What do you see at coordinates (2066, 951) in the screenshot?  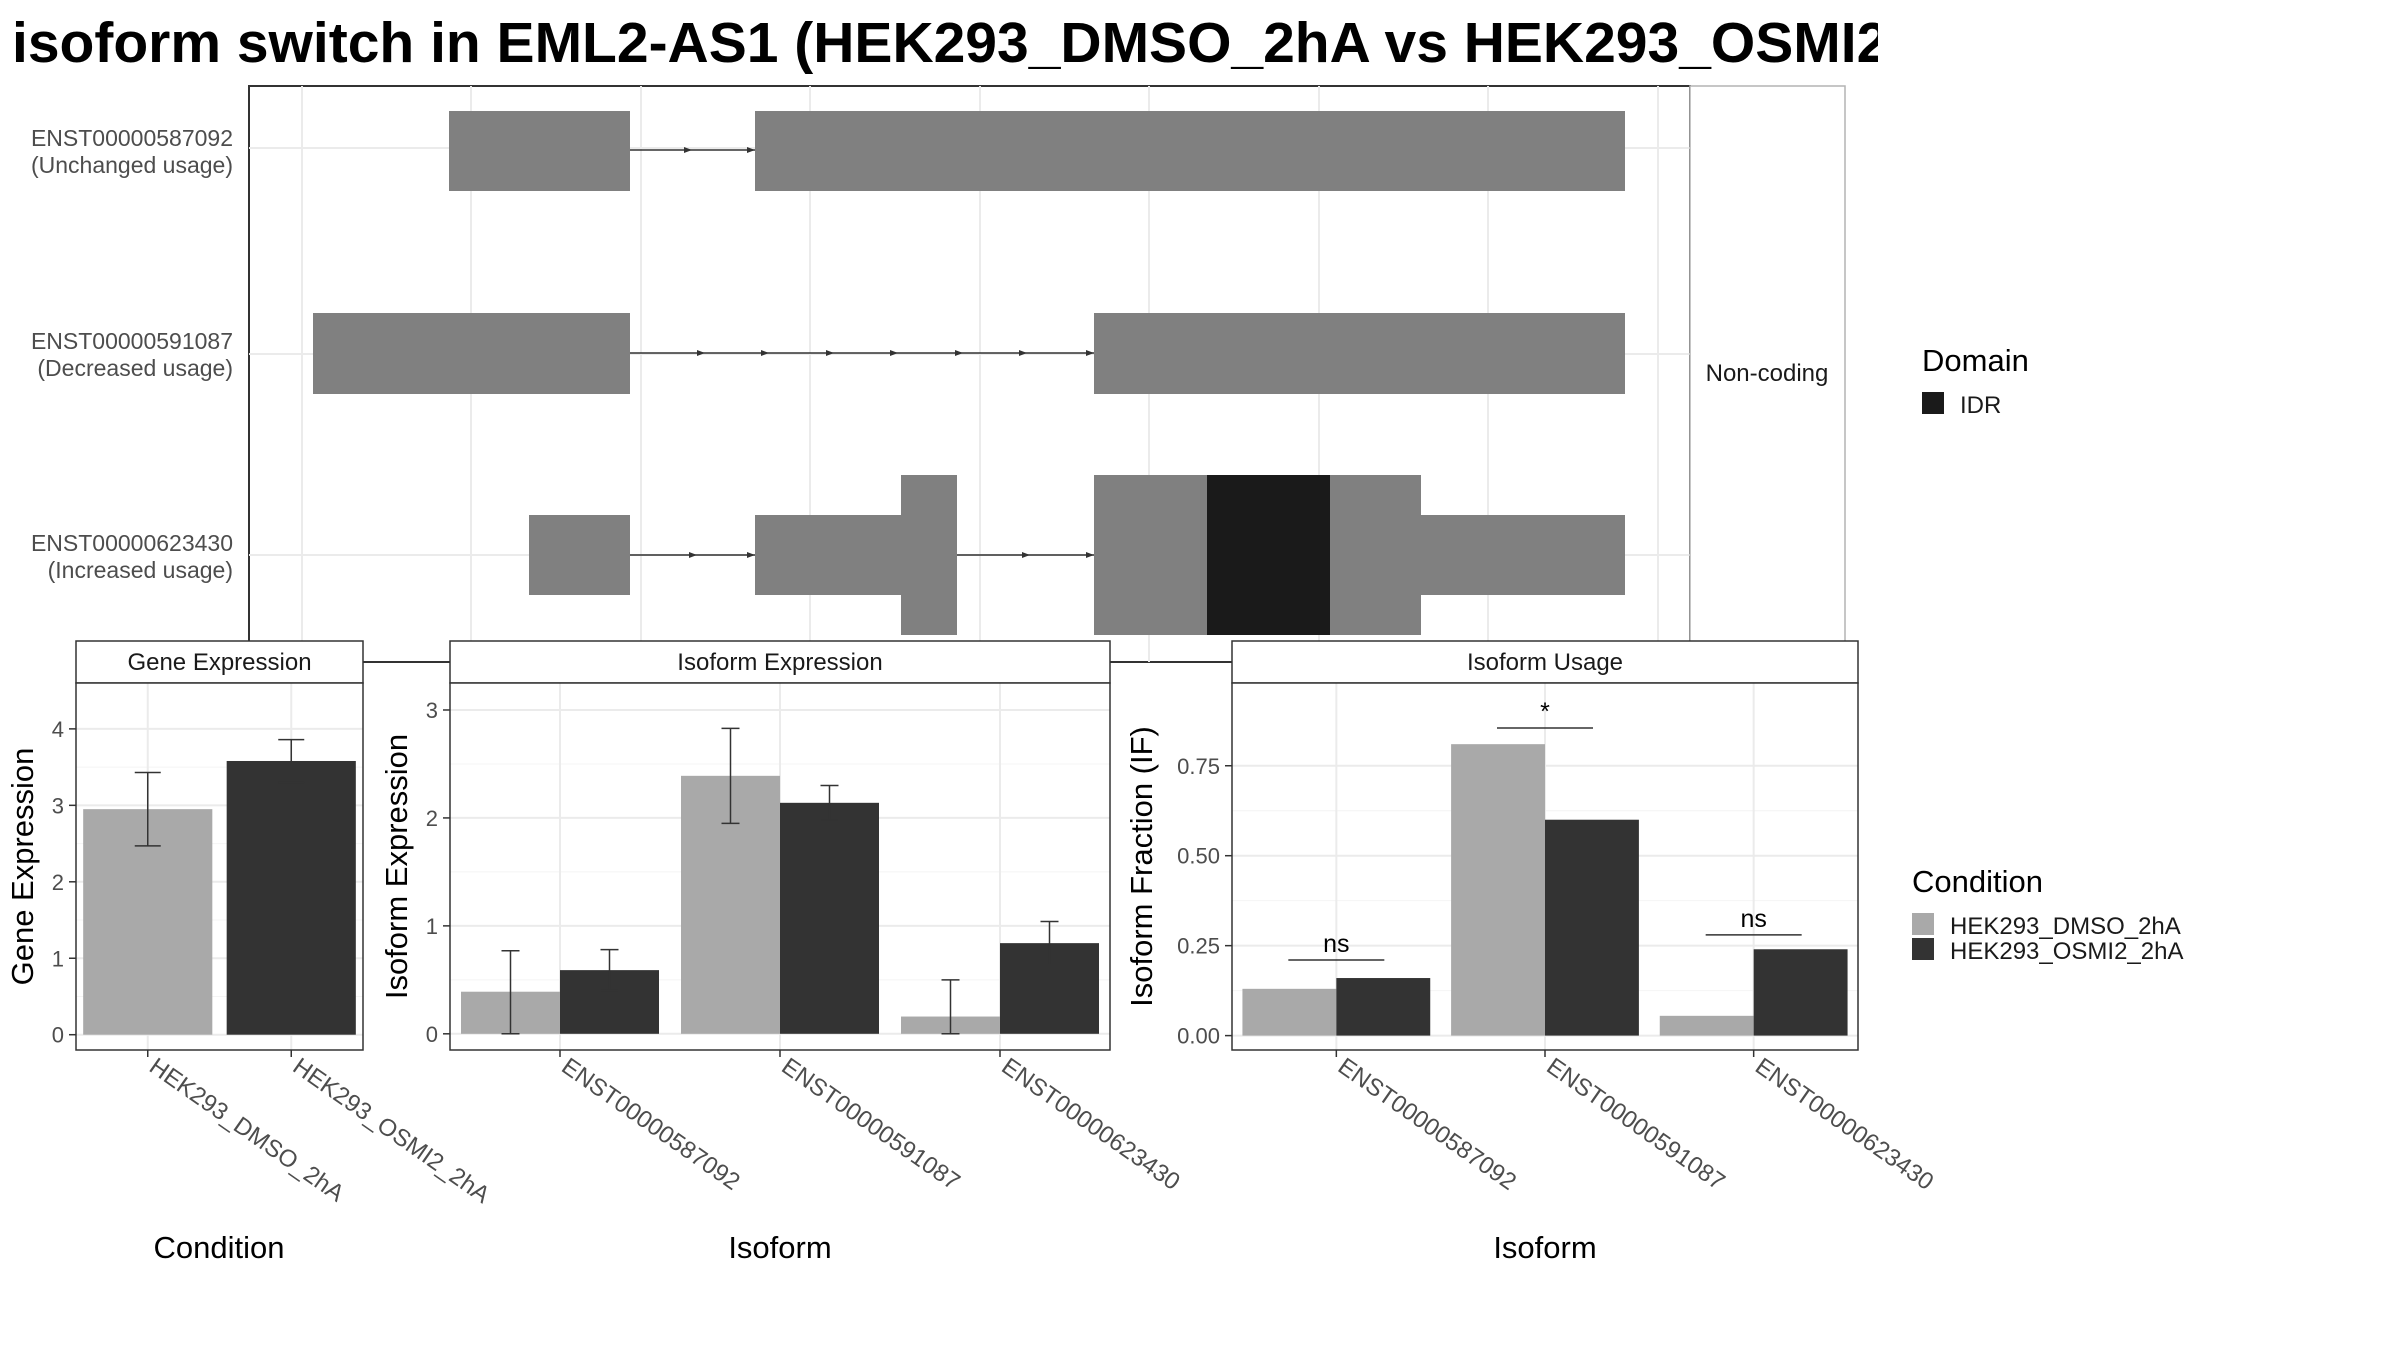 I see `legend-label: HEK293_OSMI2_2hA` at bounding box center [2066, 951].